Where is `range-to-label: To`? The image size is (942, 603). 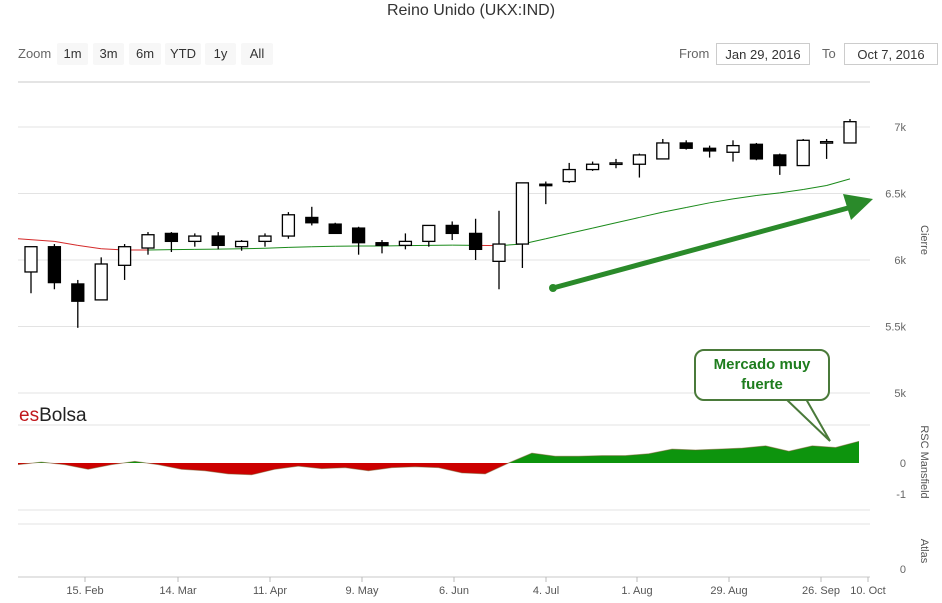
range-to-label: To is located at coordinates (829, 53).